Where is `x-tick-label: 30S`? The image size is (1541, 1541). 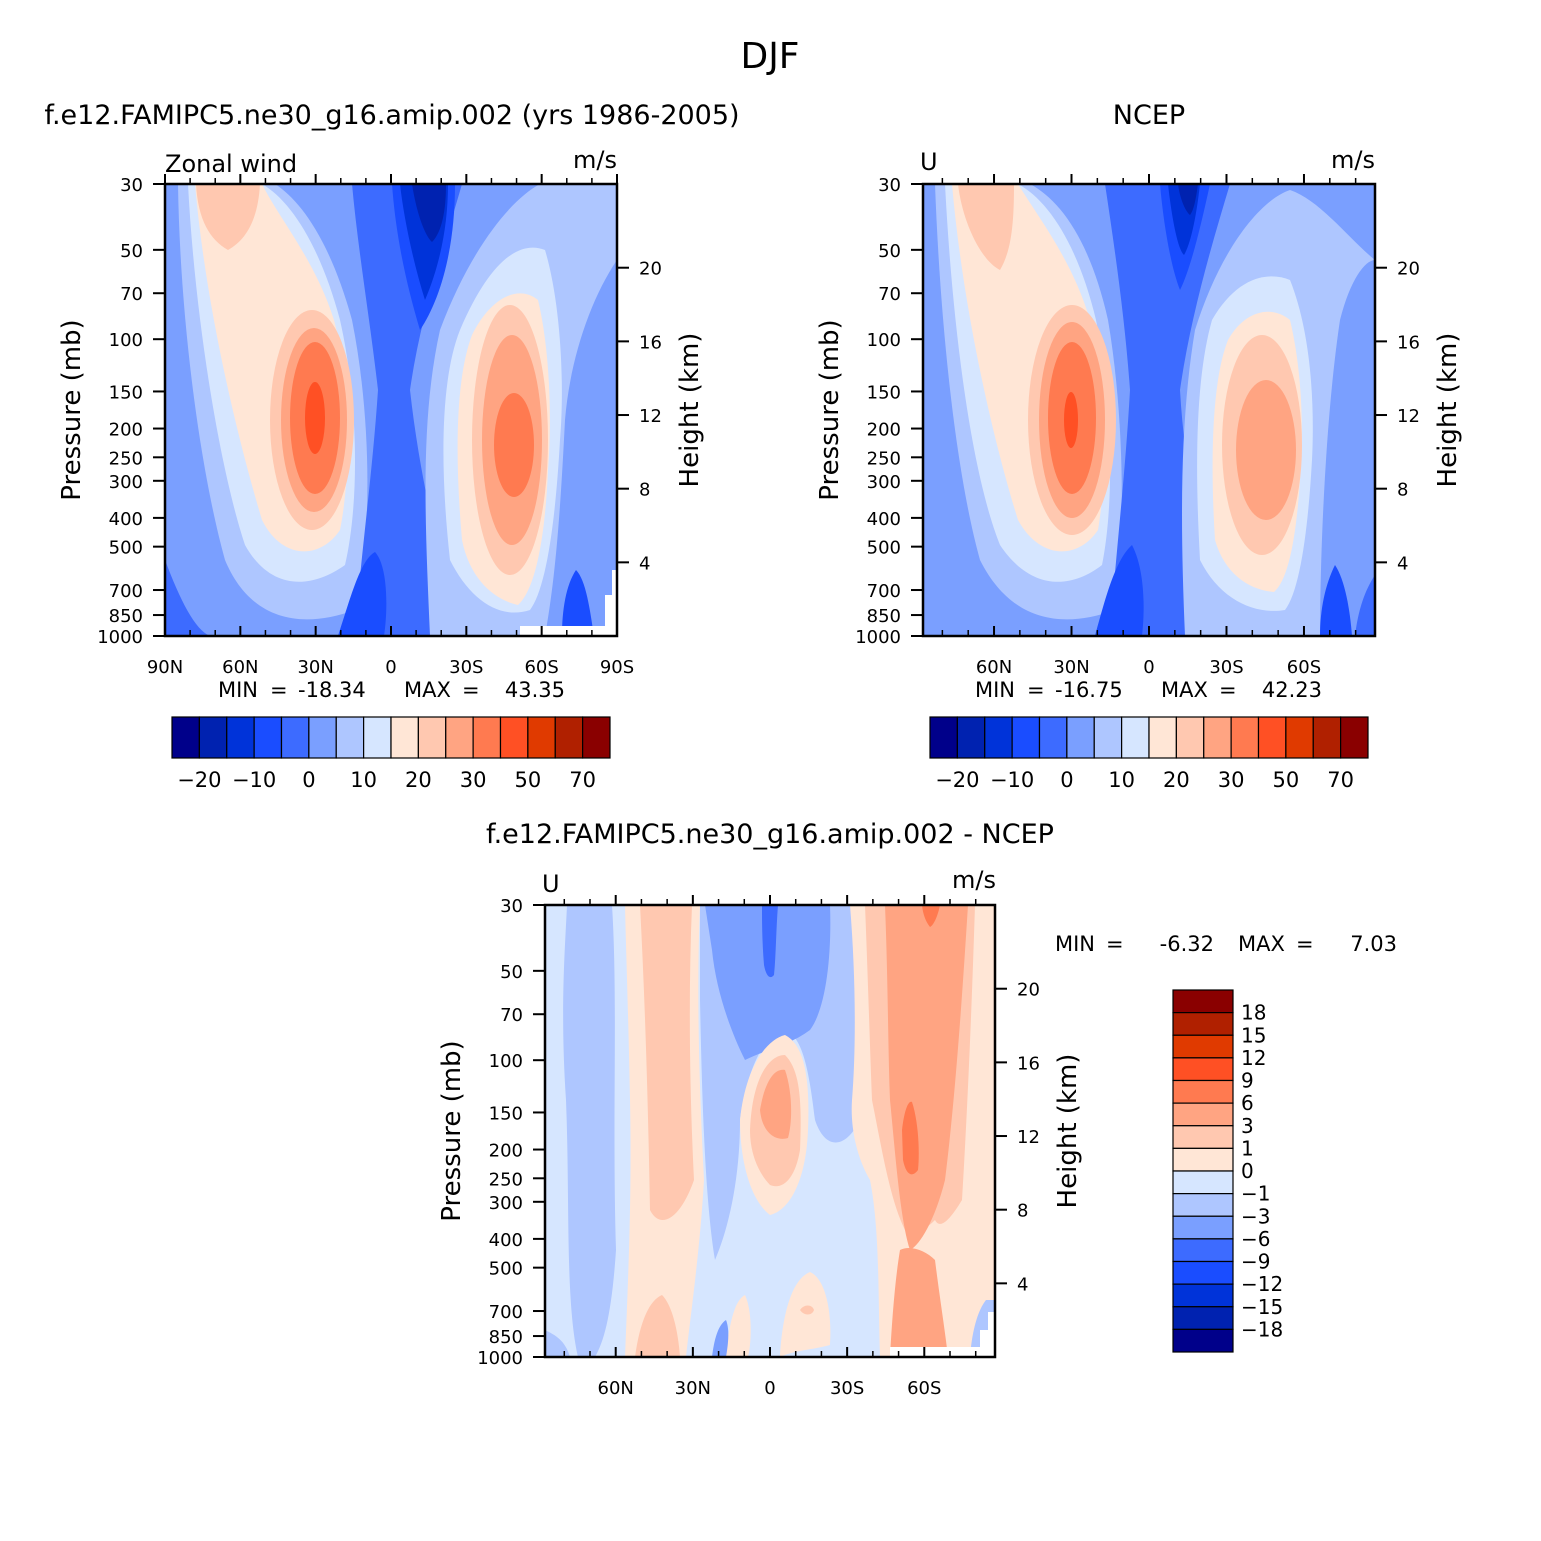 x-tick-label: 30S is located at coordinates (466, 667).